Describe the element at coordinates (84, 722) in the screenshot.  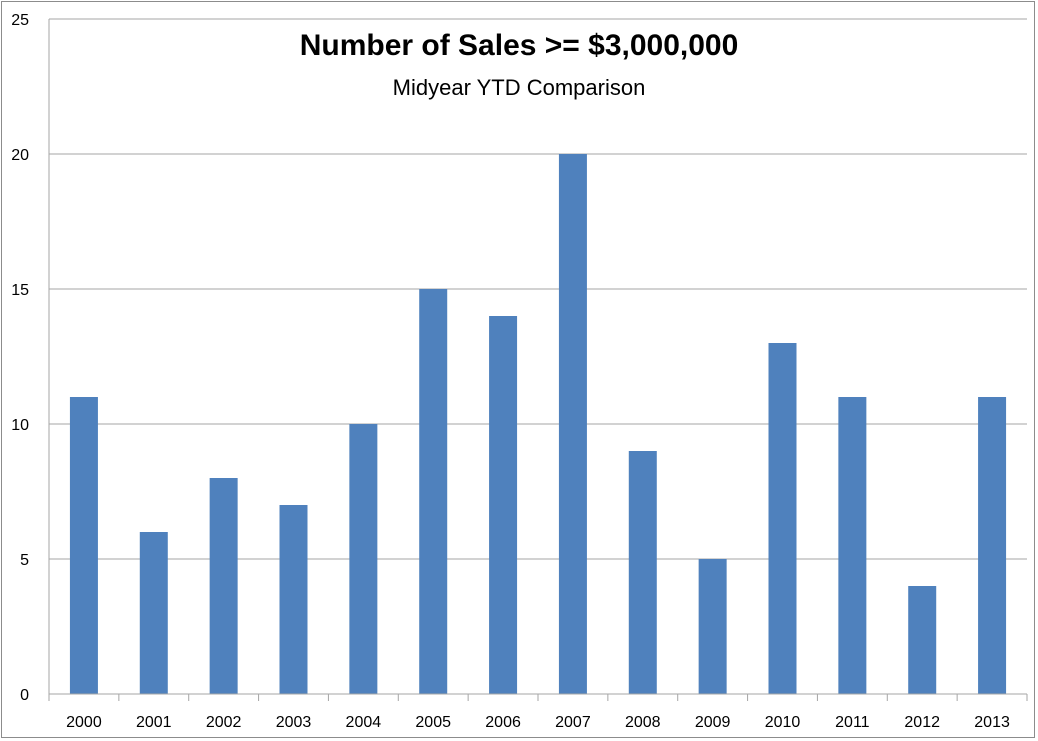
I see `x-tick-label: 2000` at that location.